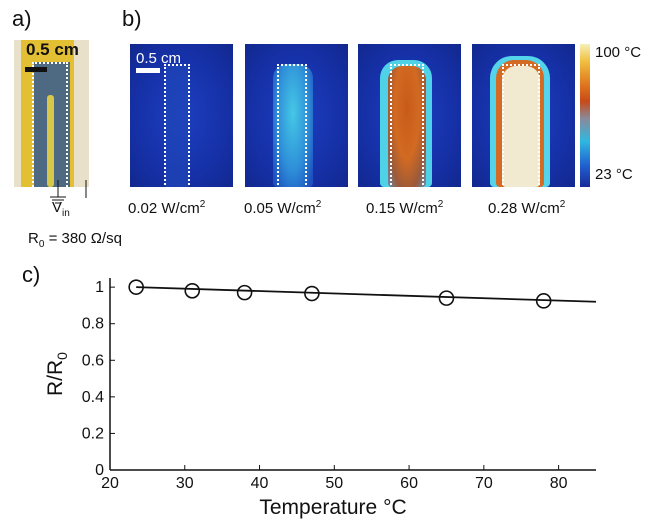 This screenshot has width=653, height=528. What do you see at coordinates (99, 470) in the screenshot?
I see `y-tick-label: 0` at bounding box center [99, 470].